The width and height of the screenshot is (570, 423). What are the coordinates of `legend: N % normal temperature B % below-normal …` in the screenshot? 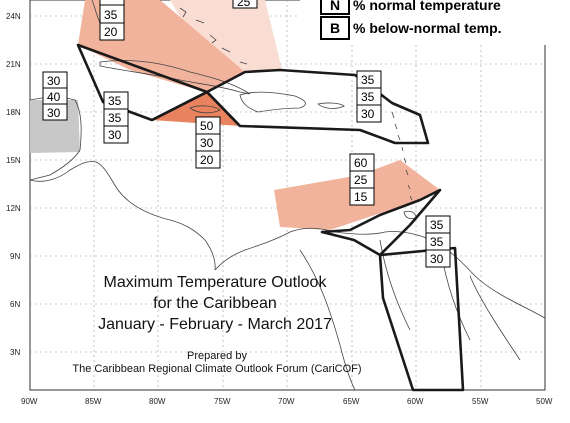 It's located at (425, 22).